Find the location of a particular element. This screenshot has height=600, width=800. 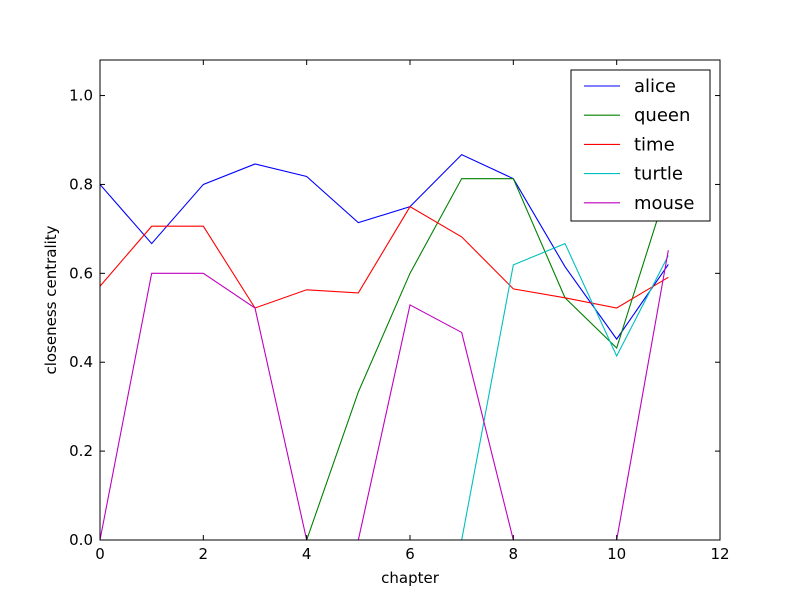

x-tick-label: 12 is located at coordinates (719, 554).